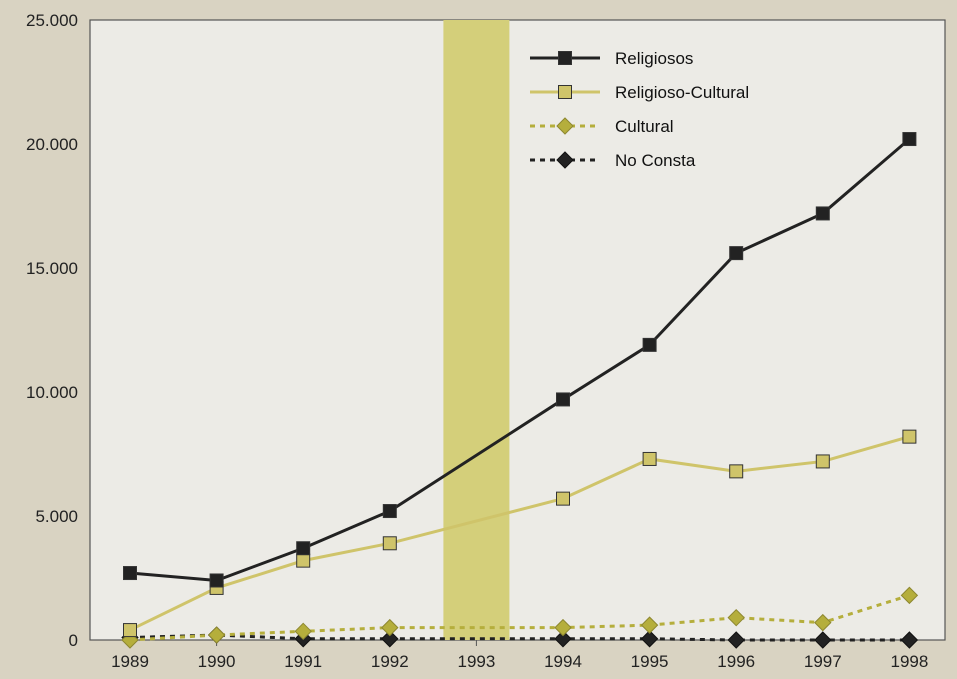 Image resolution: width=957 pixels, height=679 pixels. Describe the element at coordinates (52, 144) in the screenshot. I see `y-tick-label: 20.000` at that location.